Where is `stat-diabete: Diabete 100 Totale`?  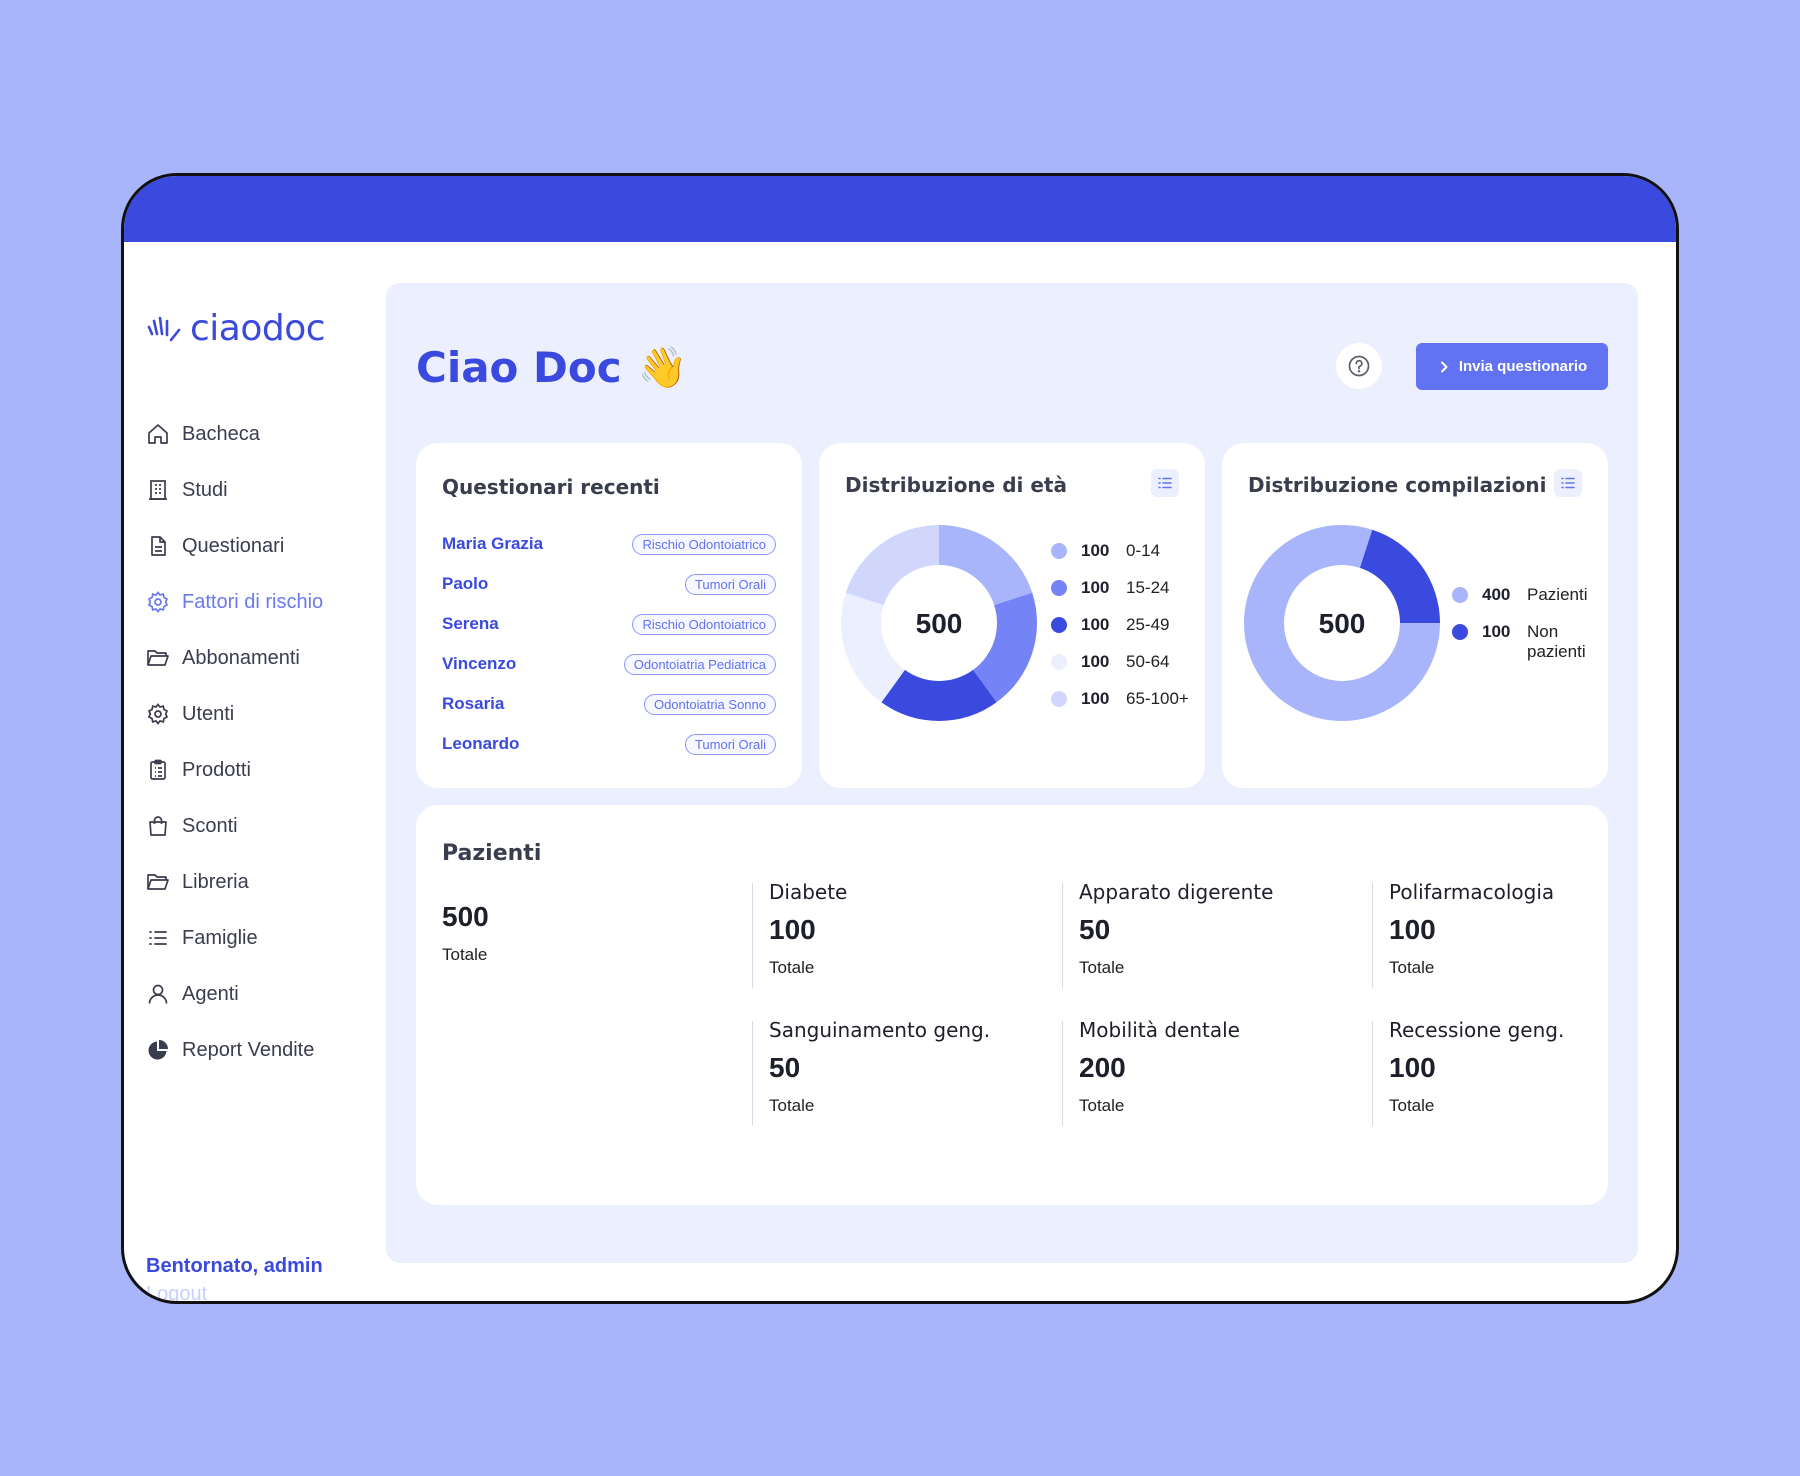
stat-diabete: Diabete 100 Totale is located at coordinates (887, 934).